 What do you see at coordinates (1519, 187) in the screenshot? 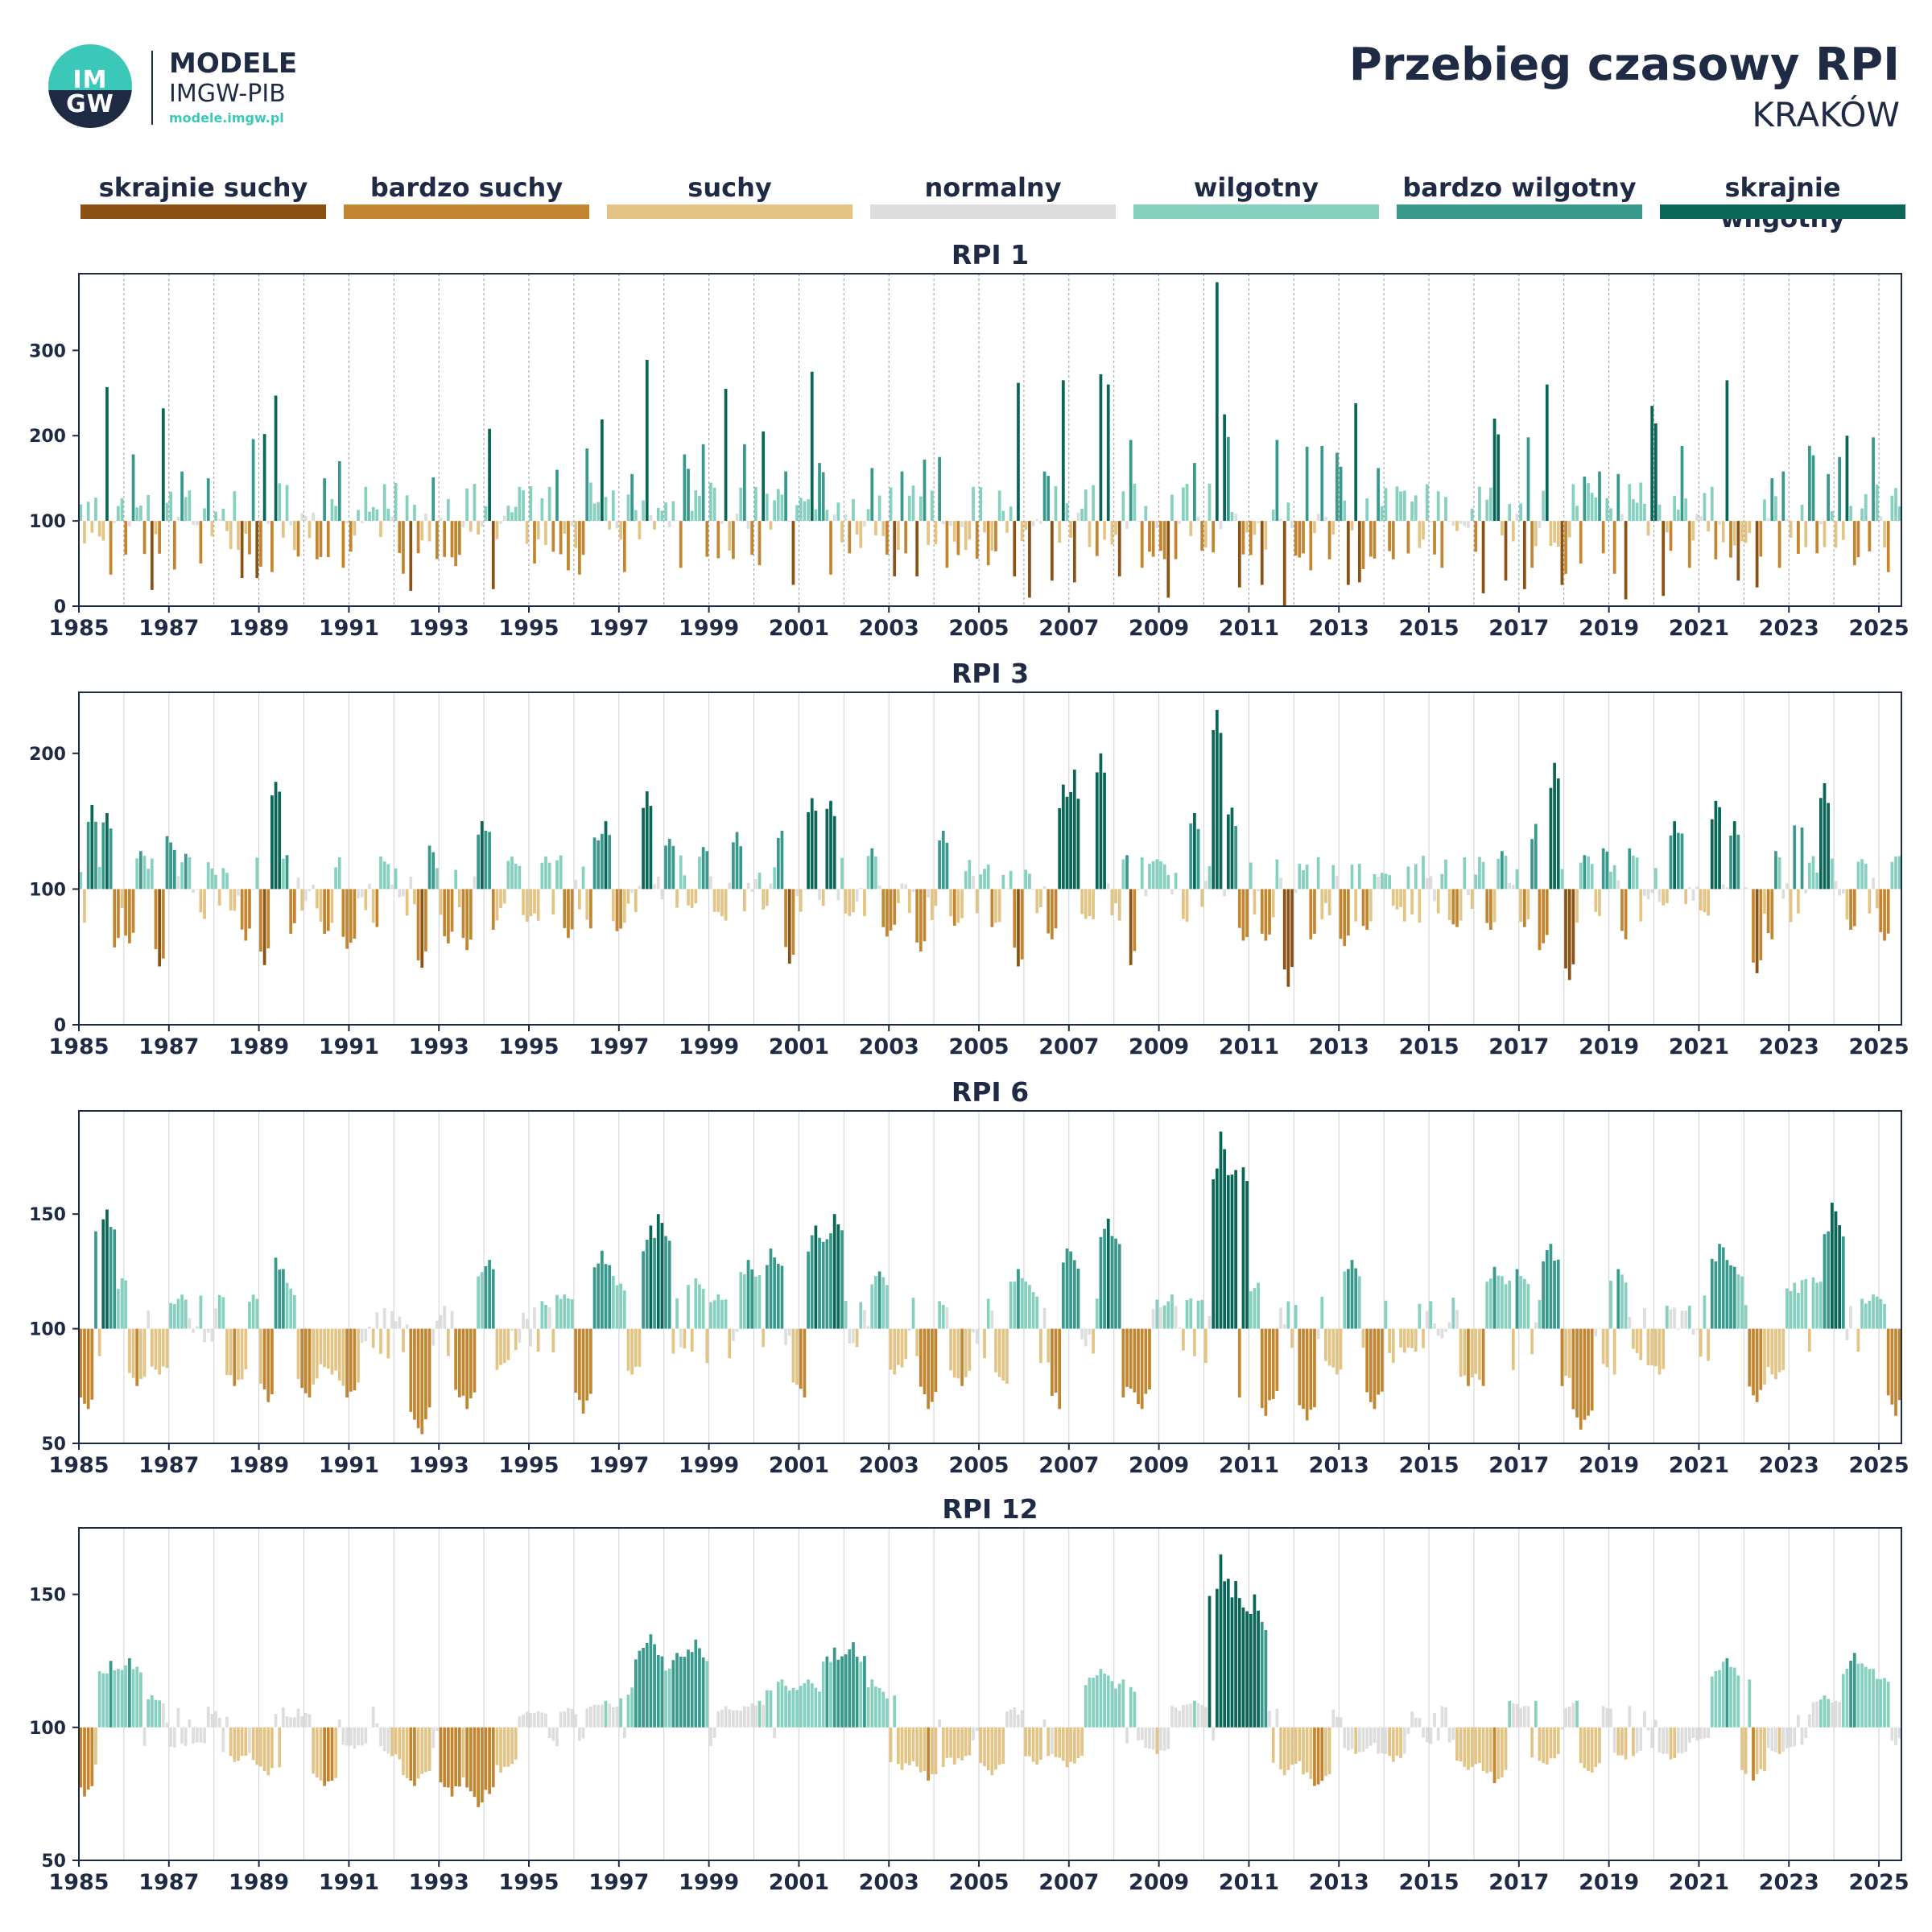
I see `legend-label: bardzo wilgotny` at bounding box center [1519, 187].